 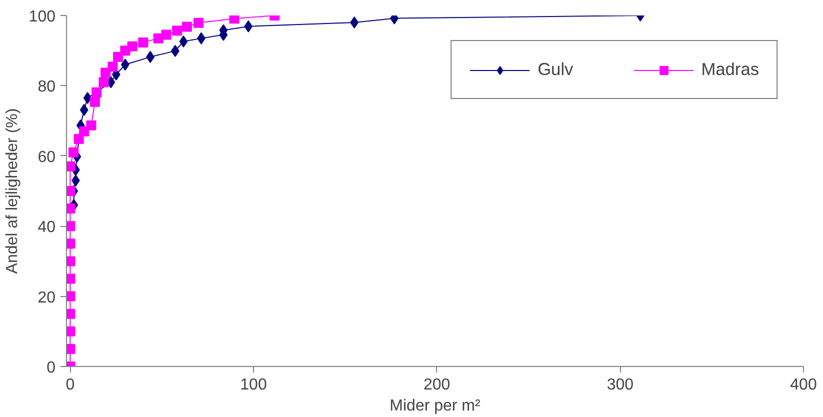 What do you see at coordinates (803, 385) in the screenshot?
I see `x-tick-label: 400` at bounding box center [803, 385].